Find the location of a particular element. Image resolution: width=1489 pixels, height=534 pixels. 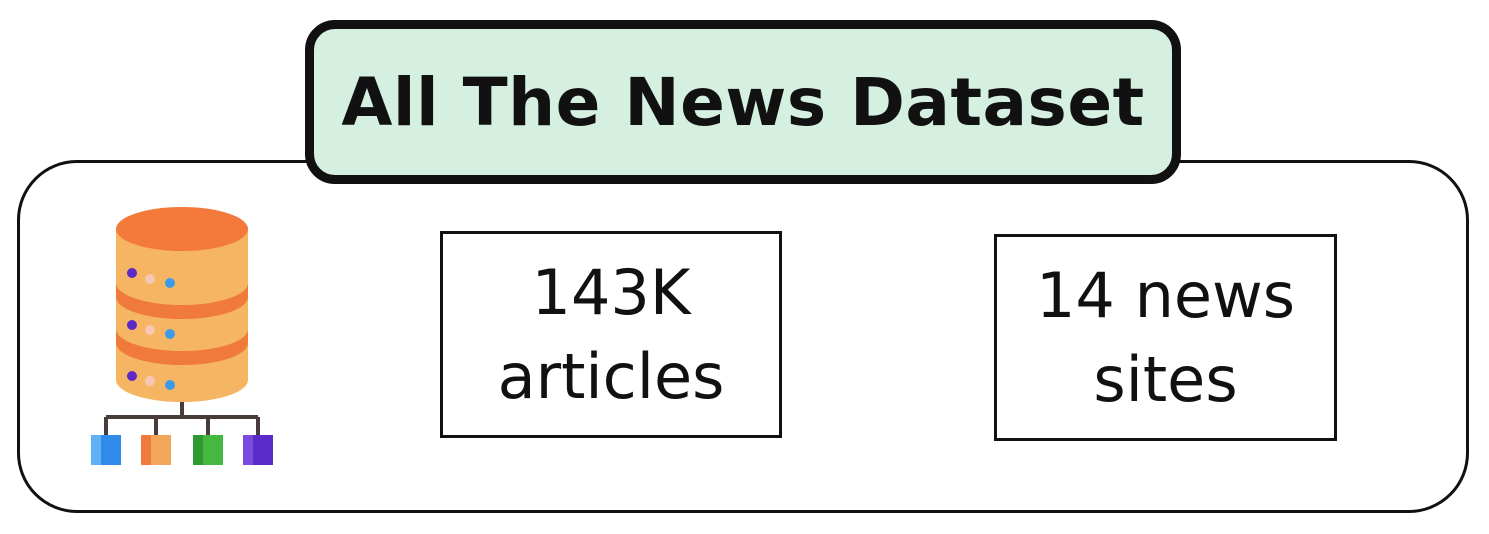

page-title: All The News Dataset is located at coordinates (743, 102).